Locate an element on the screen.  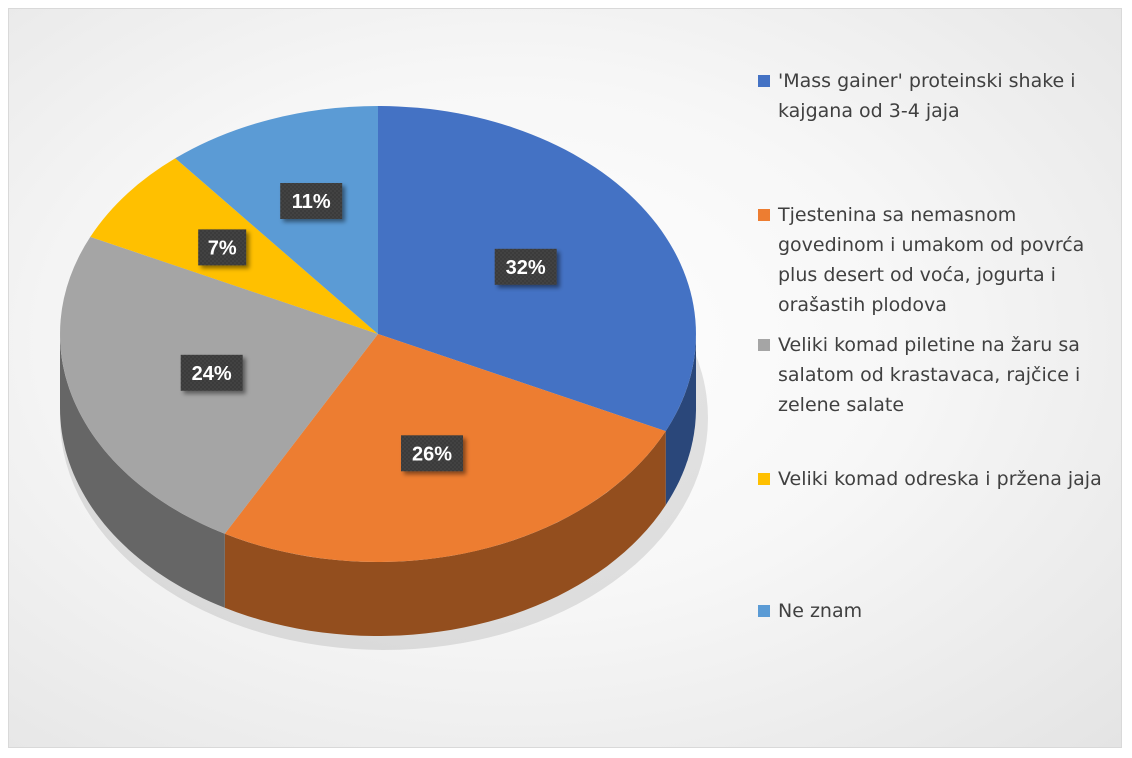
data-label-text: 7% is located at coordinates (222, 248).